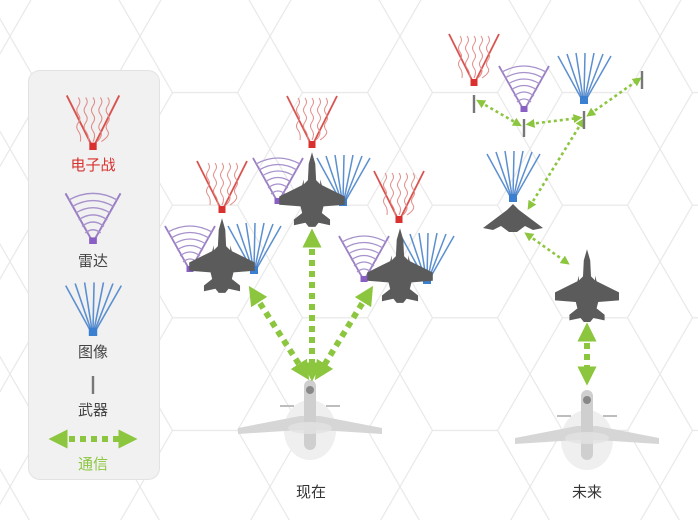 Image resolution: width=698 pixels, height=520 pixels. Describe the element at coordinates (499, 113) in the screenshot. I see `comm-link-ew-radar` at that location.